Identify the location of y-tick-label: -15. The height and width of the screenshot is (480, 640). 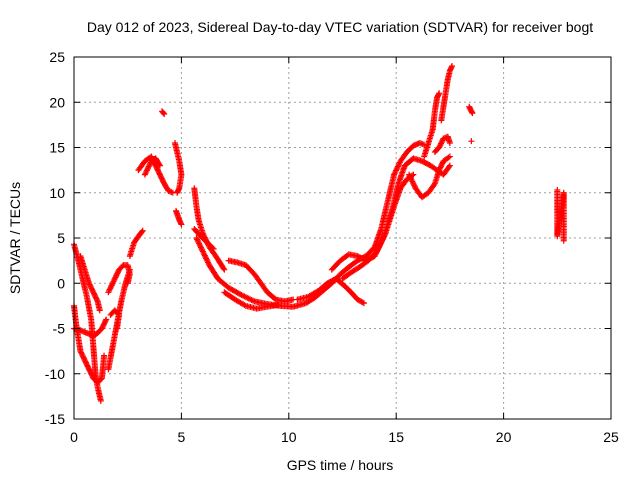
(55, 419).